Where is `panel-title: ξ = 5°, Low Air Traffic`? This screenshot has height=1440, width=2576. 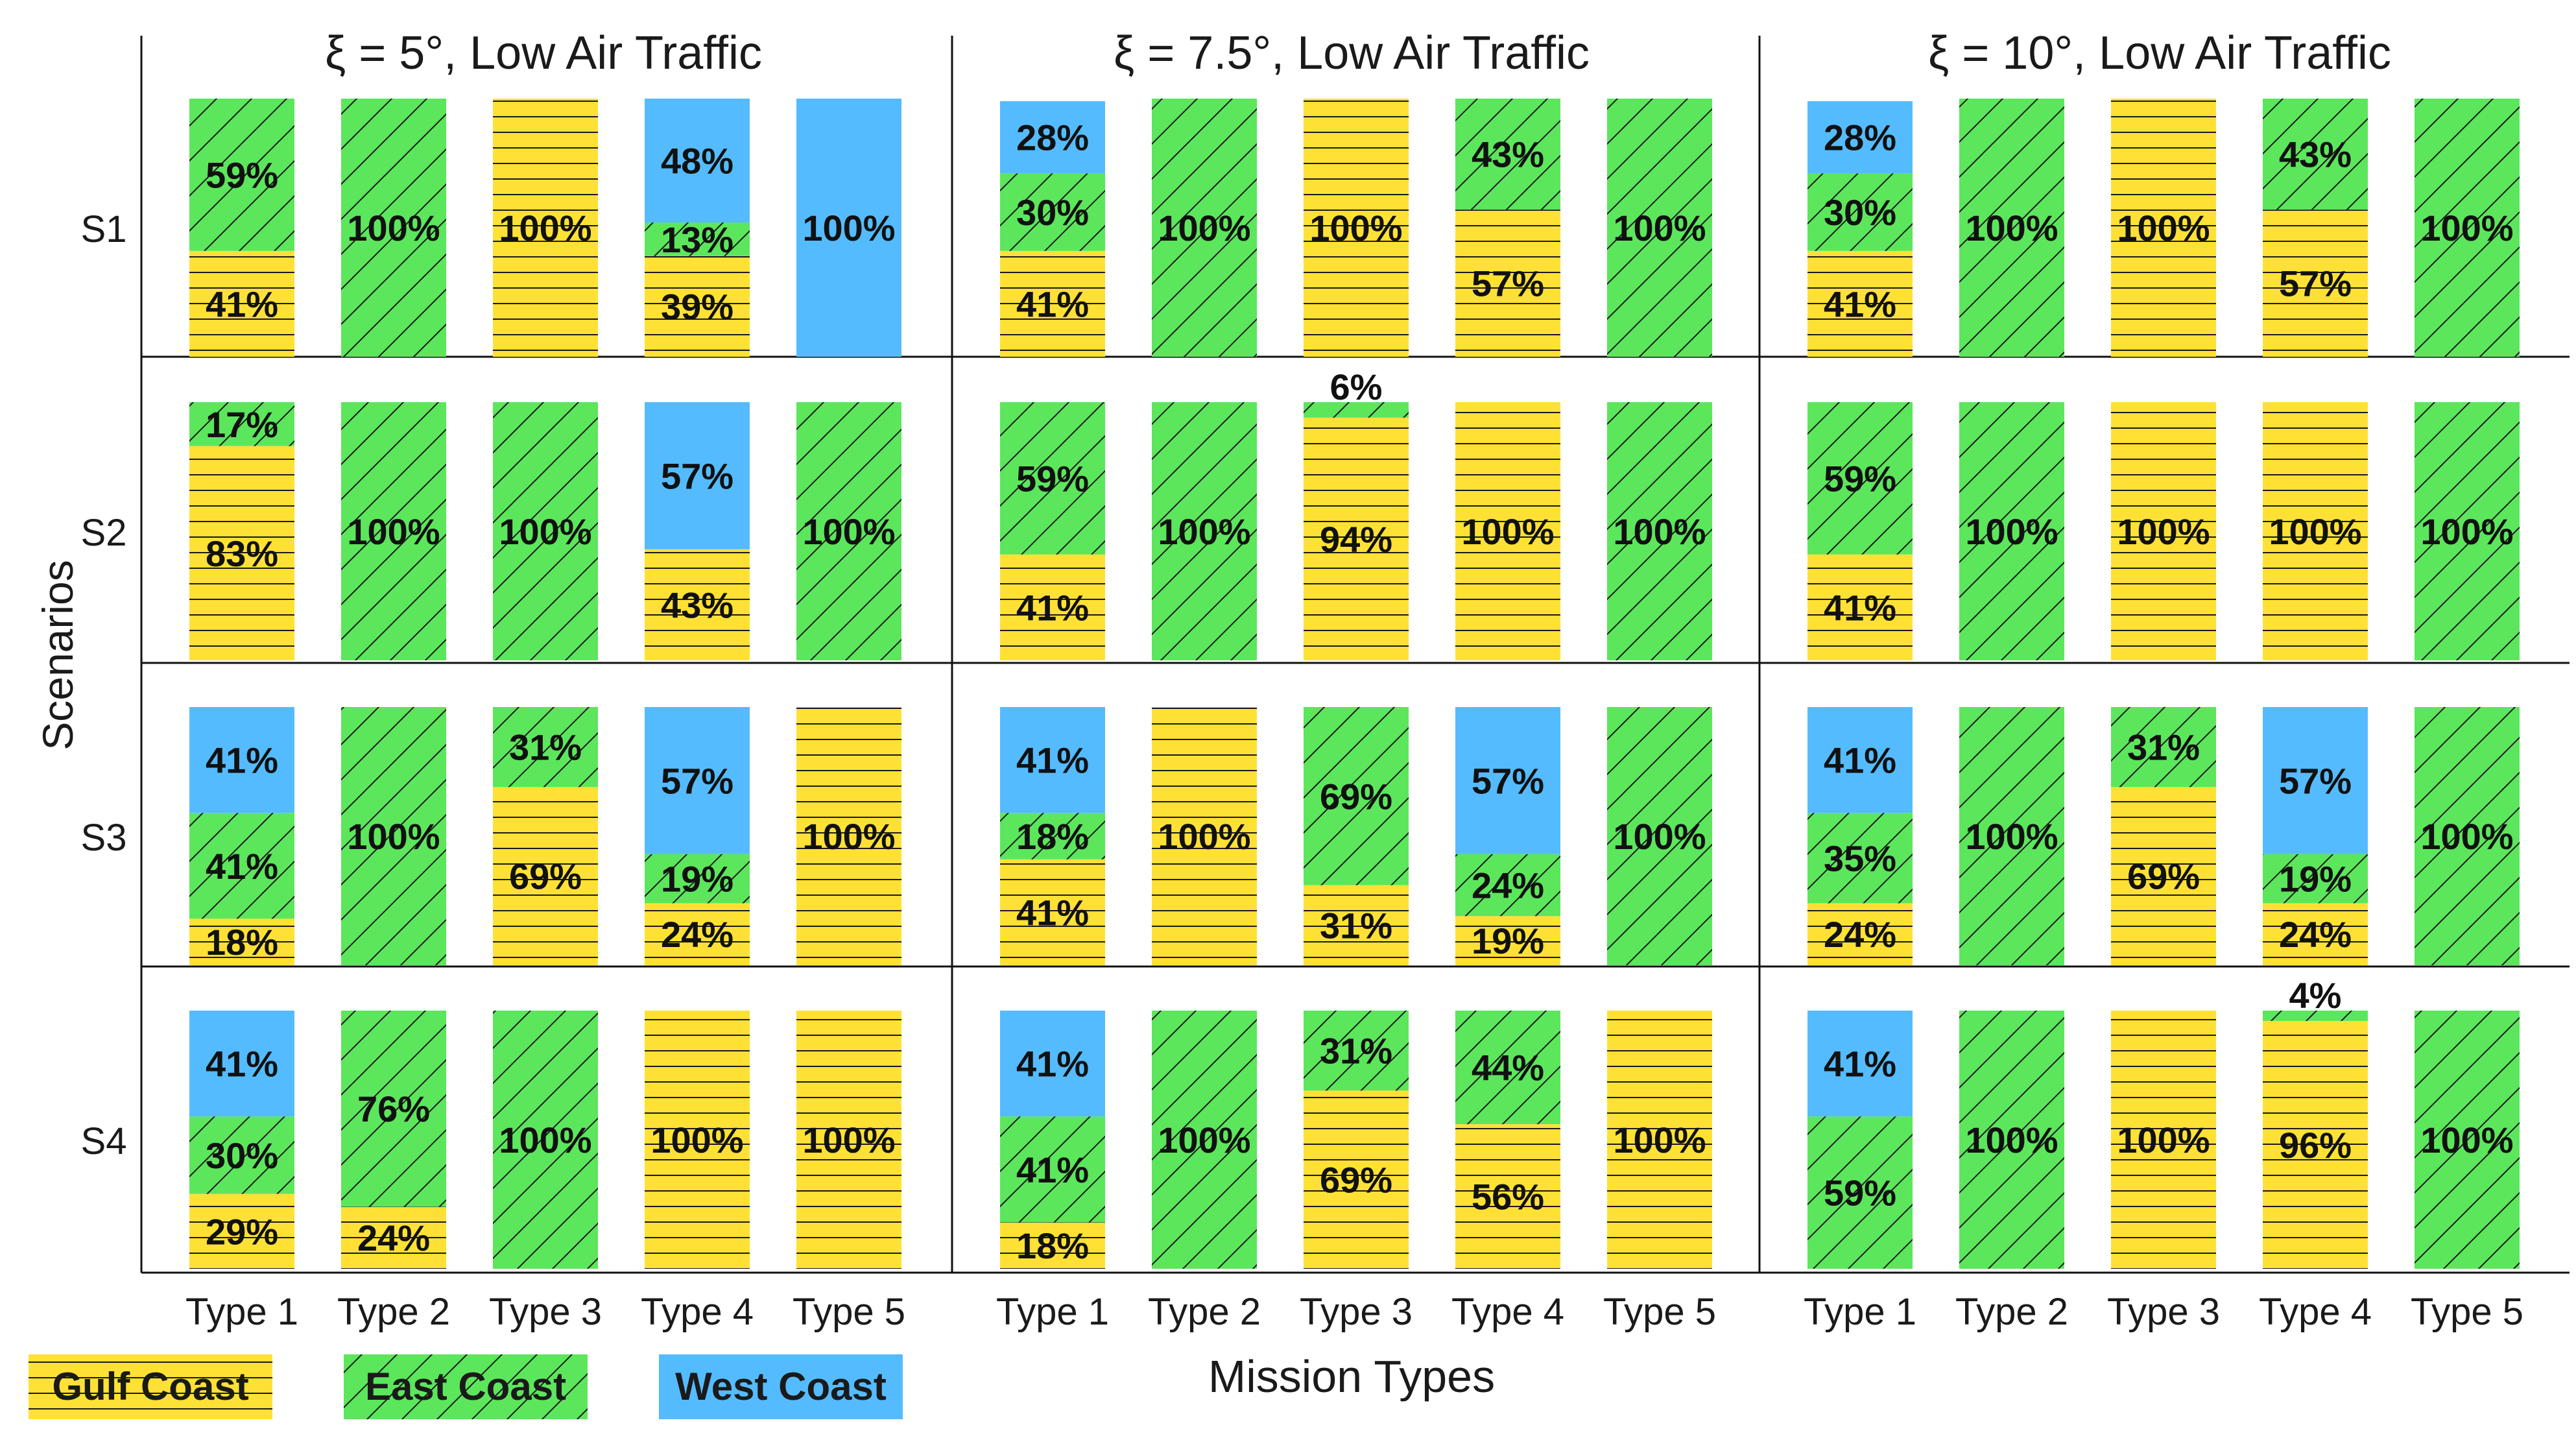
panel-title: ξ = 5°, Low Air Traffic is located at coordinates (543, 53).